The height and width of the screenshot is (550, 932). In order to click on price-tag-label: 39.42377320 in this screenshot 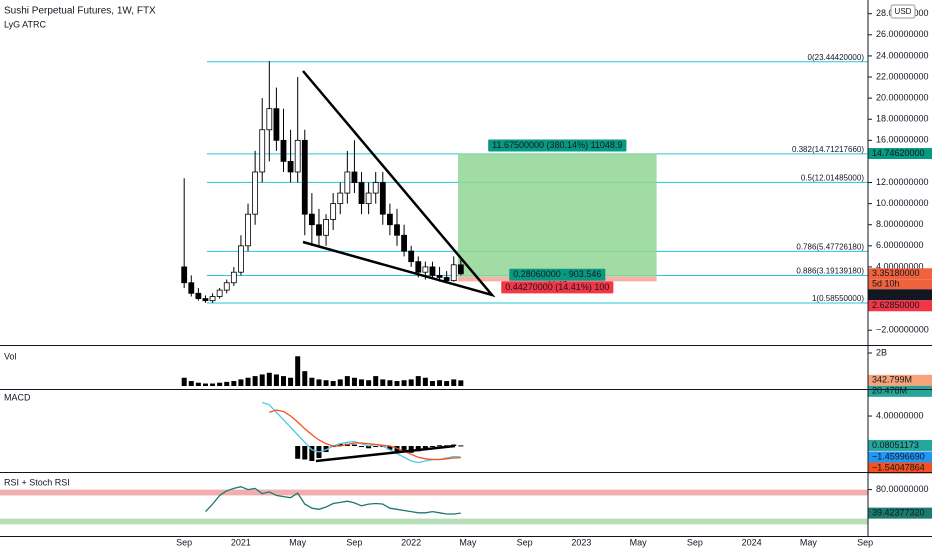, I will do `click(898, 513)`.